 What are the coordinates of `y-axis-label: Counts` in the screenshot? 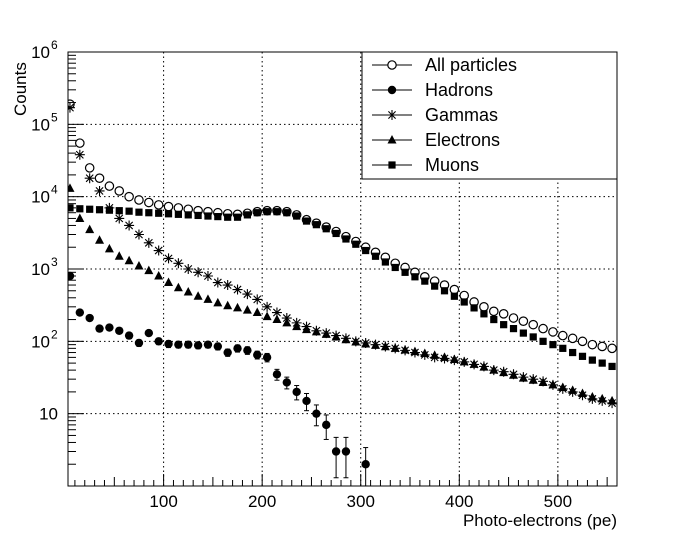 It's located at (20, 89).